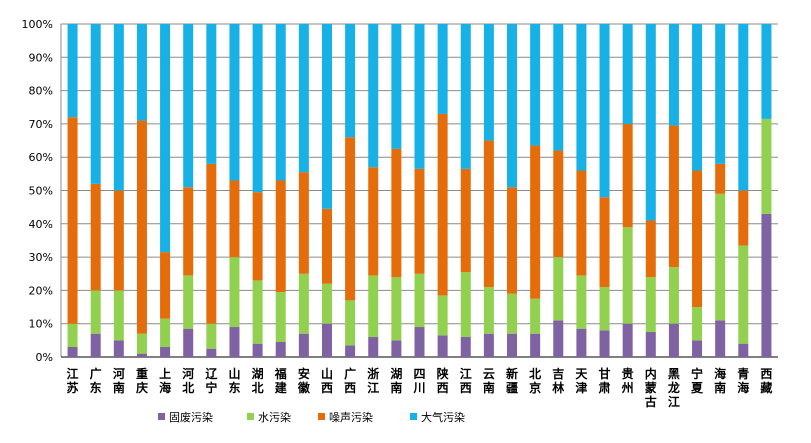 The height and width of the screenshot is (443, 811). I want to click on x-tick-label: 河南, so click(118, 380).